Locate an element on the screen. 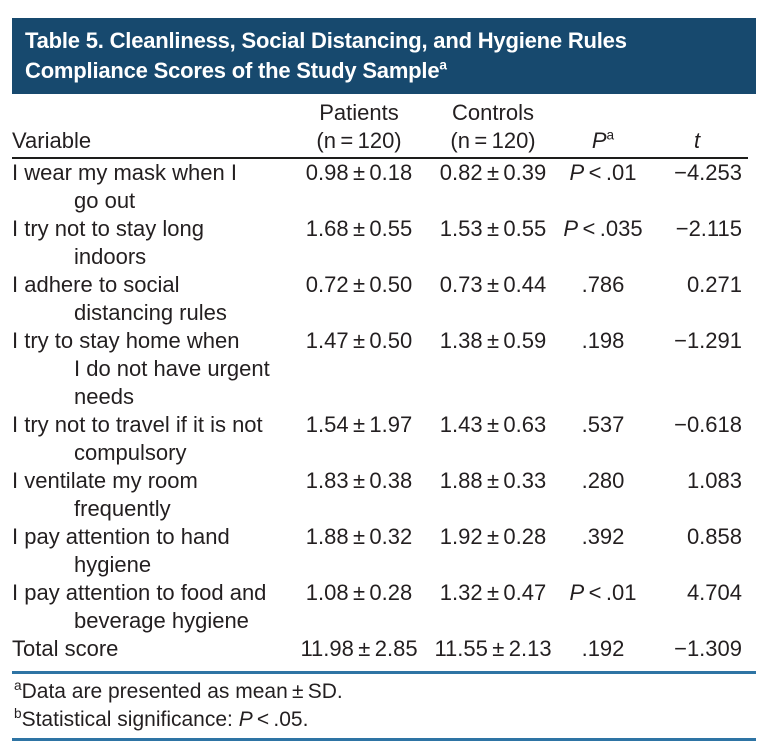  cell-variable: I pay attention to hand hygiene is located at coordinates (121, 550).